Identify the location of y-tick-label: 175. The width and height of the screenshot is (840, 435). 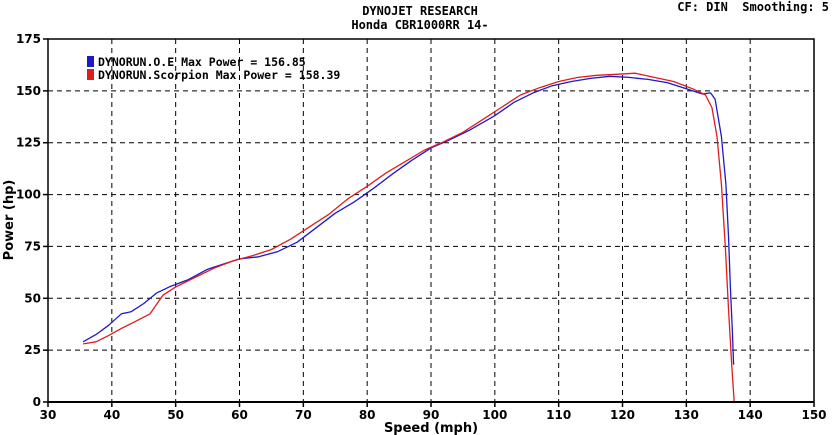
(28, 39).